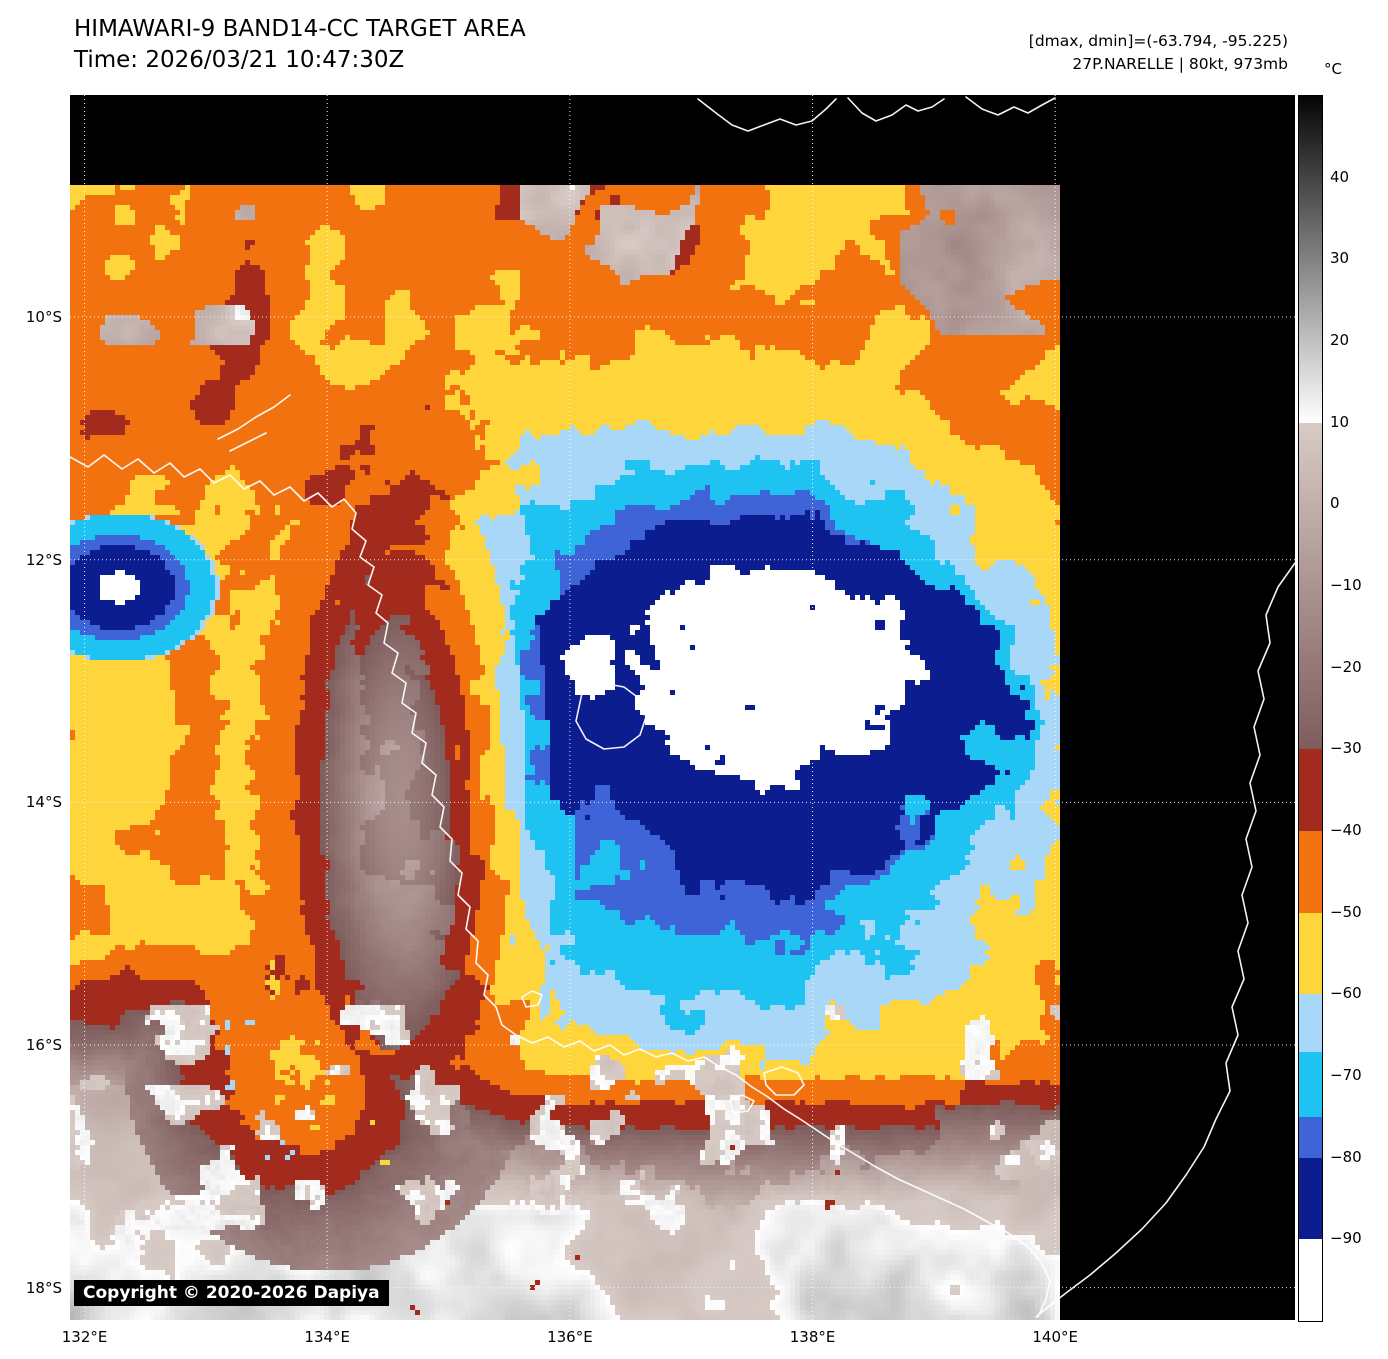  What do you see at coordinates (1180, 64) in the screenshot?
I see `storm-info-label: 27P.NARELLE | 80kt, 973mb` at bounding box center [1180, 64].